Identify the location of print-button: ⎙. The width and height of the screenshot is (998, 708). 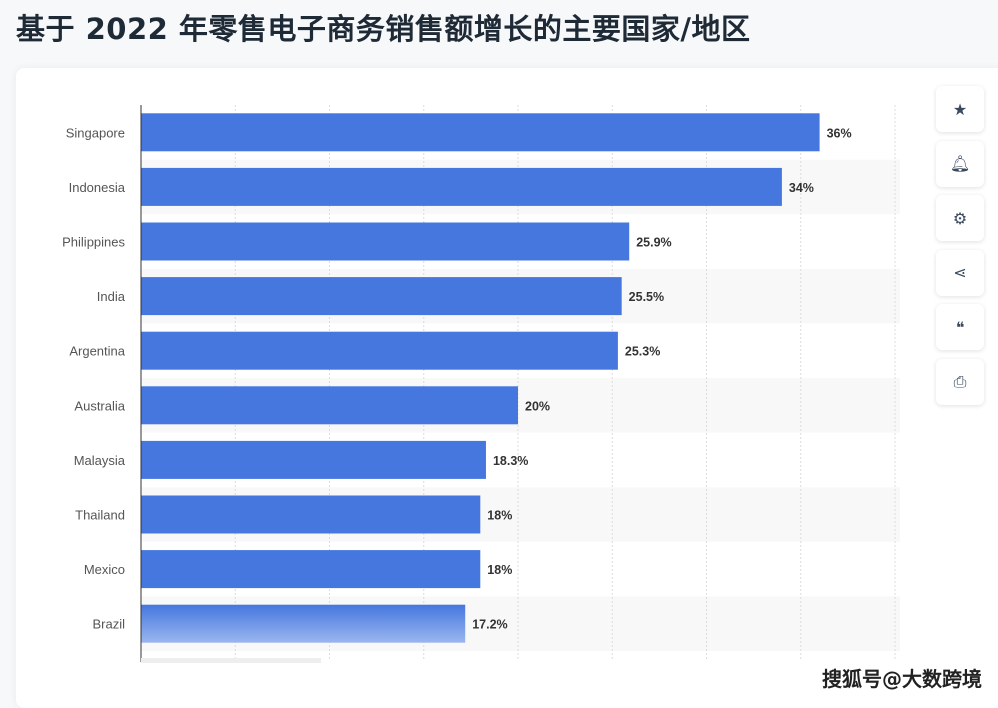
(960, 381).